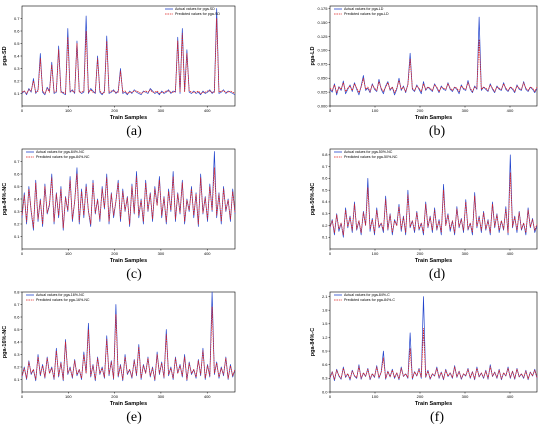 This screenshot has height=431, width=550. Describe the element at coordinates (134, 417) in the screenshot. I see `chart-e-caption: (e)` at that location.